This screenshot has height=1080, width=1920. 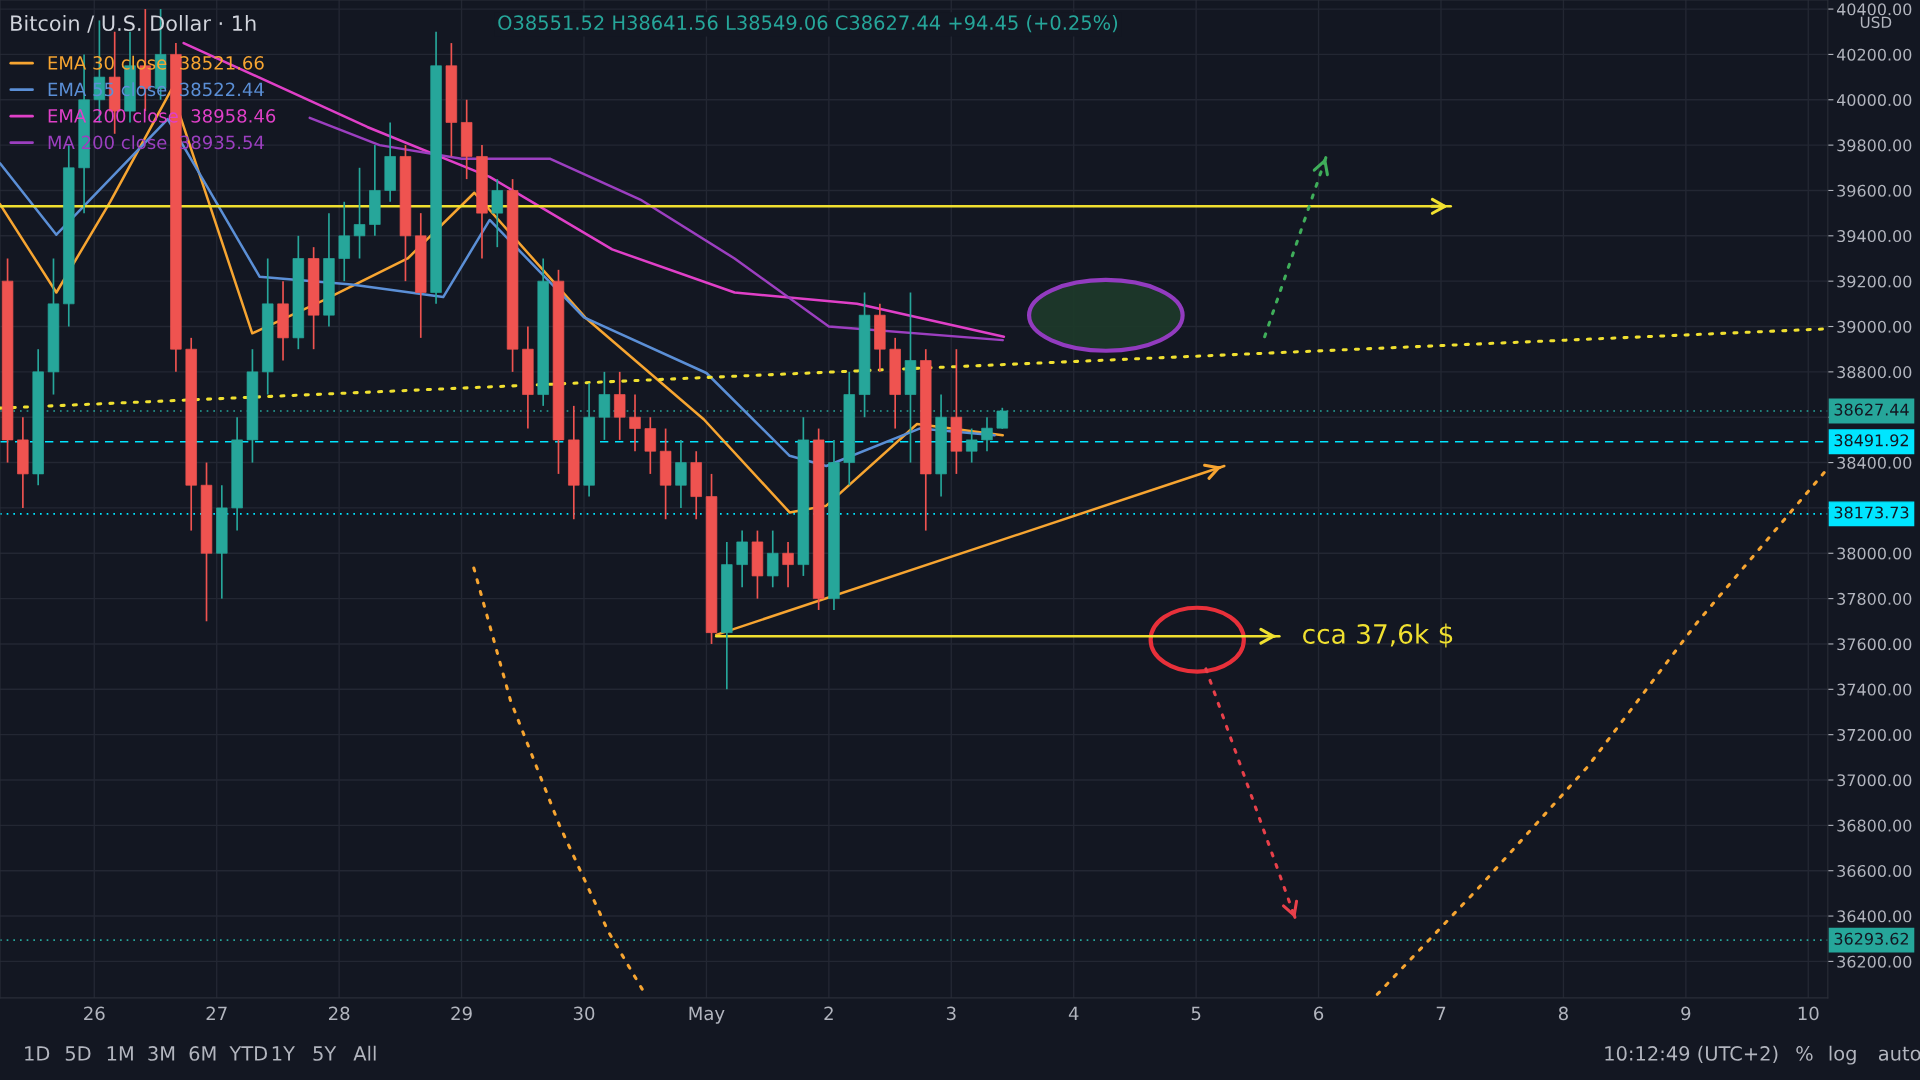 I want to click on ref-line-label: 36293.62, so click(x=1871, y=938).